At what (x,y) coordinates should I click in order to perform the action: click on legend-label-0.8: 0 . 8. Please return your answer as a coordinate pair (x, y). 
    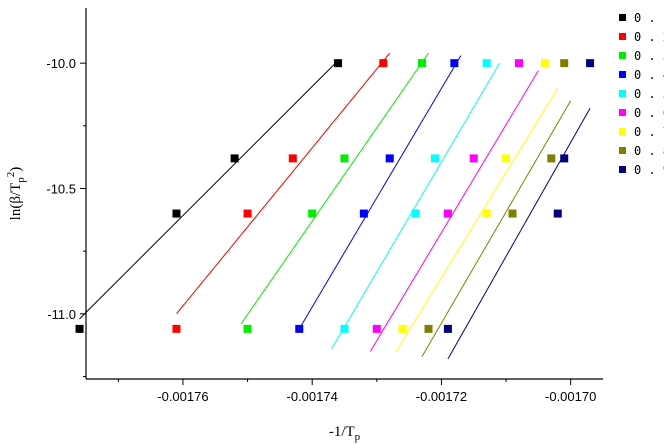
    Looking at the image, I should click on (649, 151).